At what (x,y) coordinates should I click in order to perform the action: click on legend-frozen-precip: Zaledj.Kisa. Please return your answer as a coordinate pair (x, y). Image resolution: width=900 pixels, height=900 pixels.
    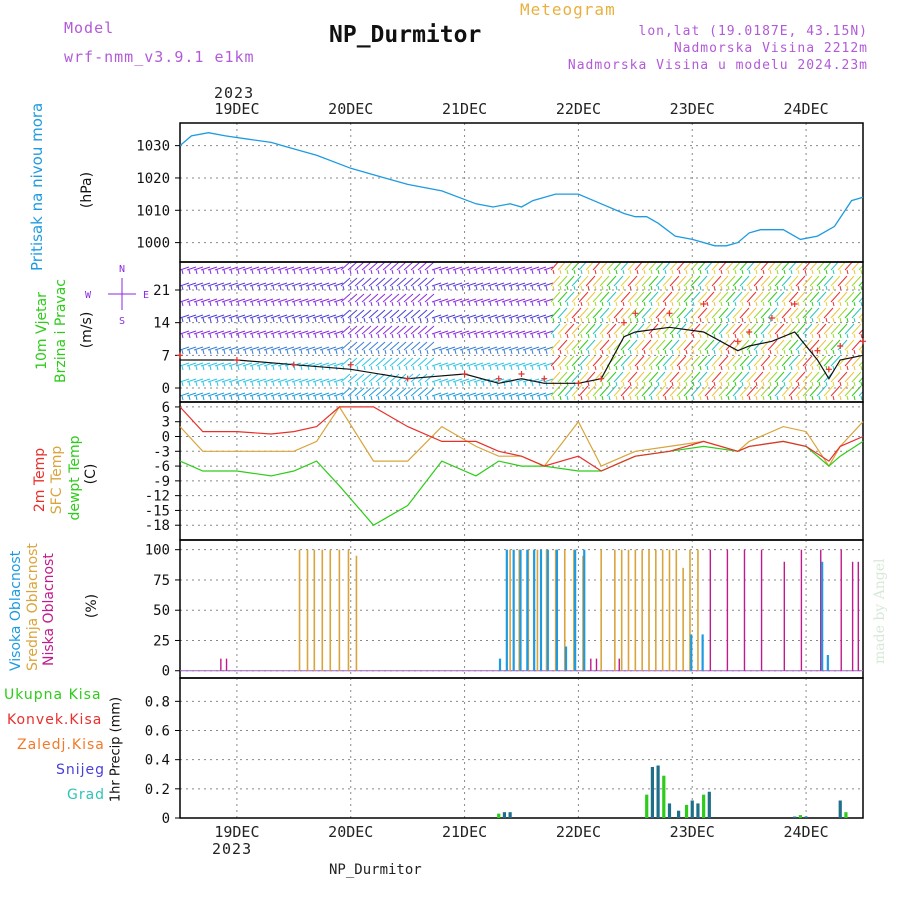
    Looking at the image, I should click on (61, 745).